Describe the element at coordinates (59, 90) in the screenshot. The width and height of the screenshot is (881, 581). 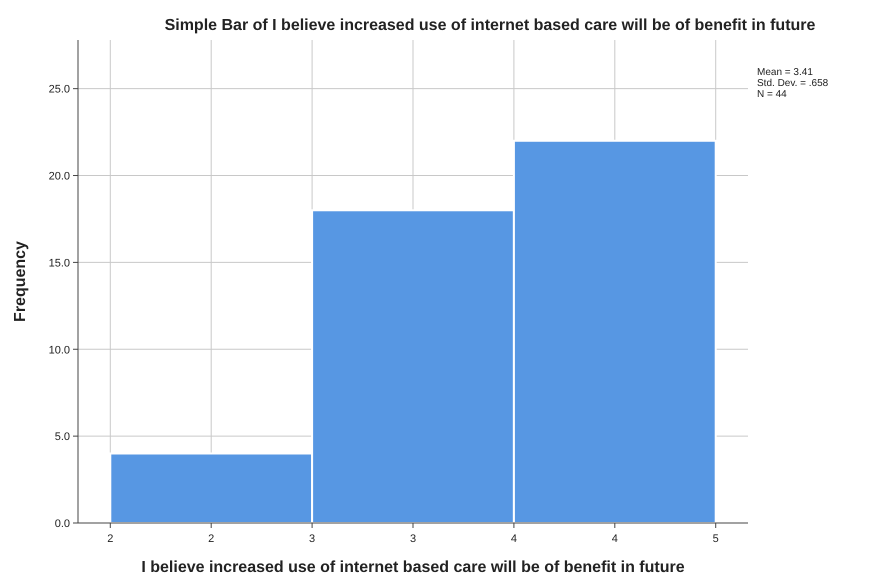
I see `y-tick-label: 25.0` at that location.